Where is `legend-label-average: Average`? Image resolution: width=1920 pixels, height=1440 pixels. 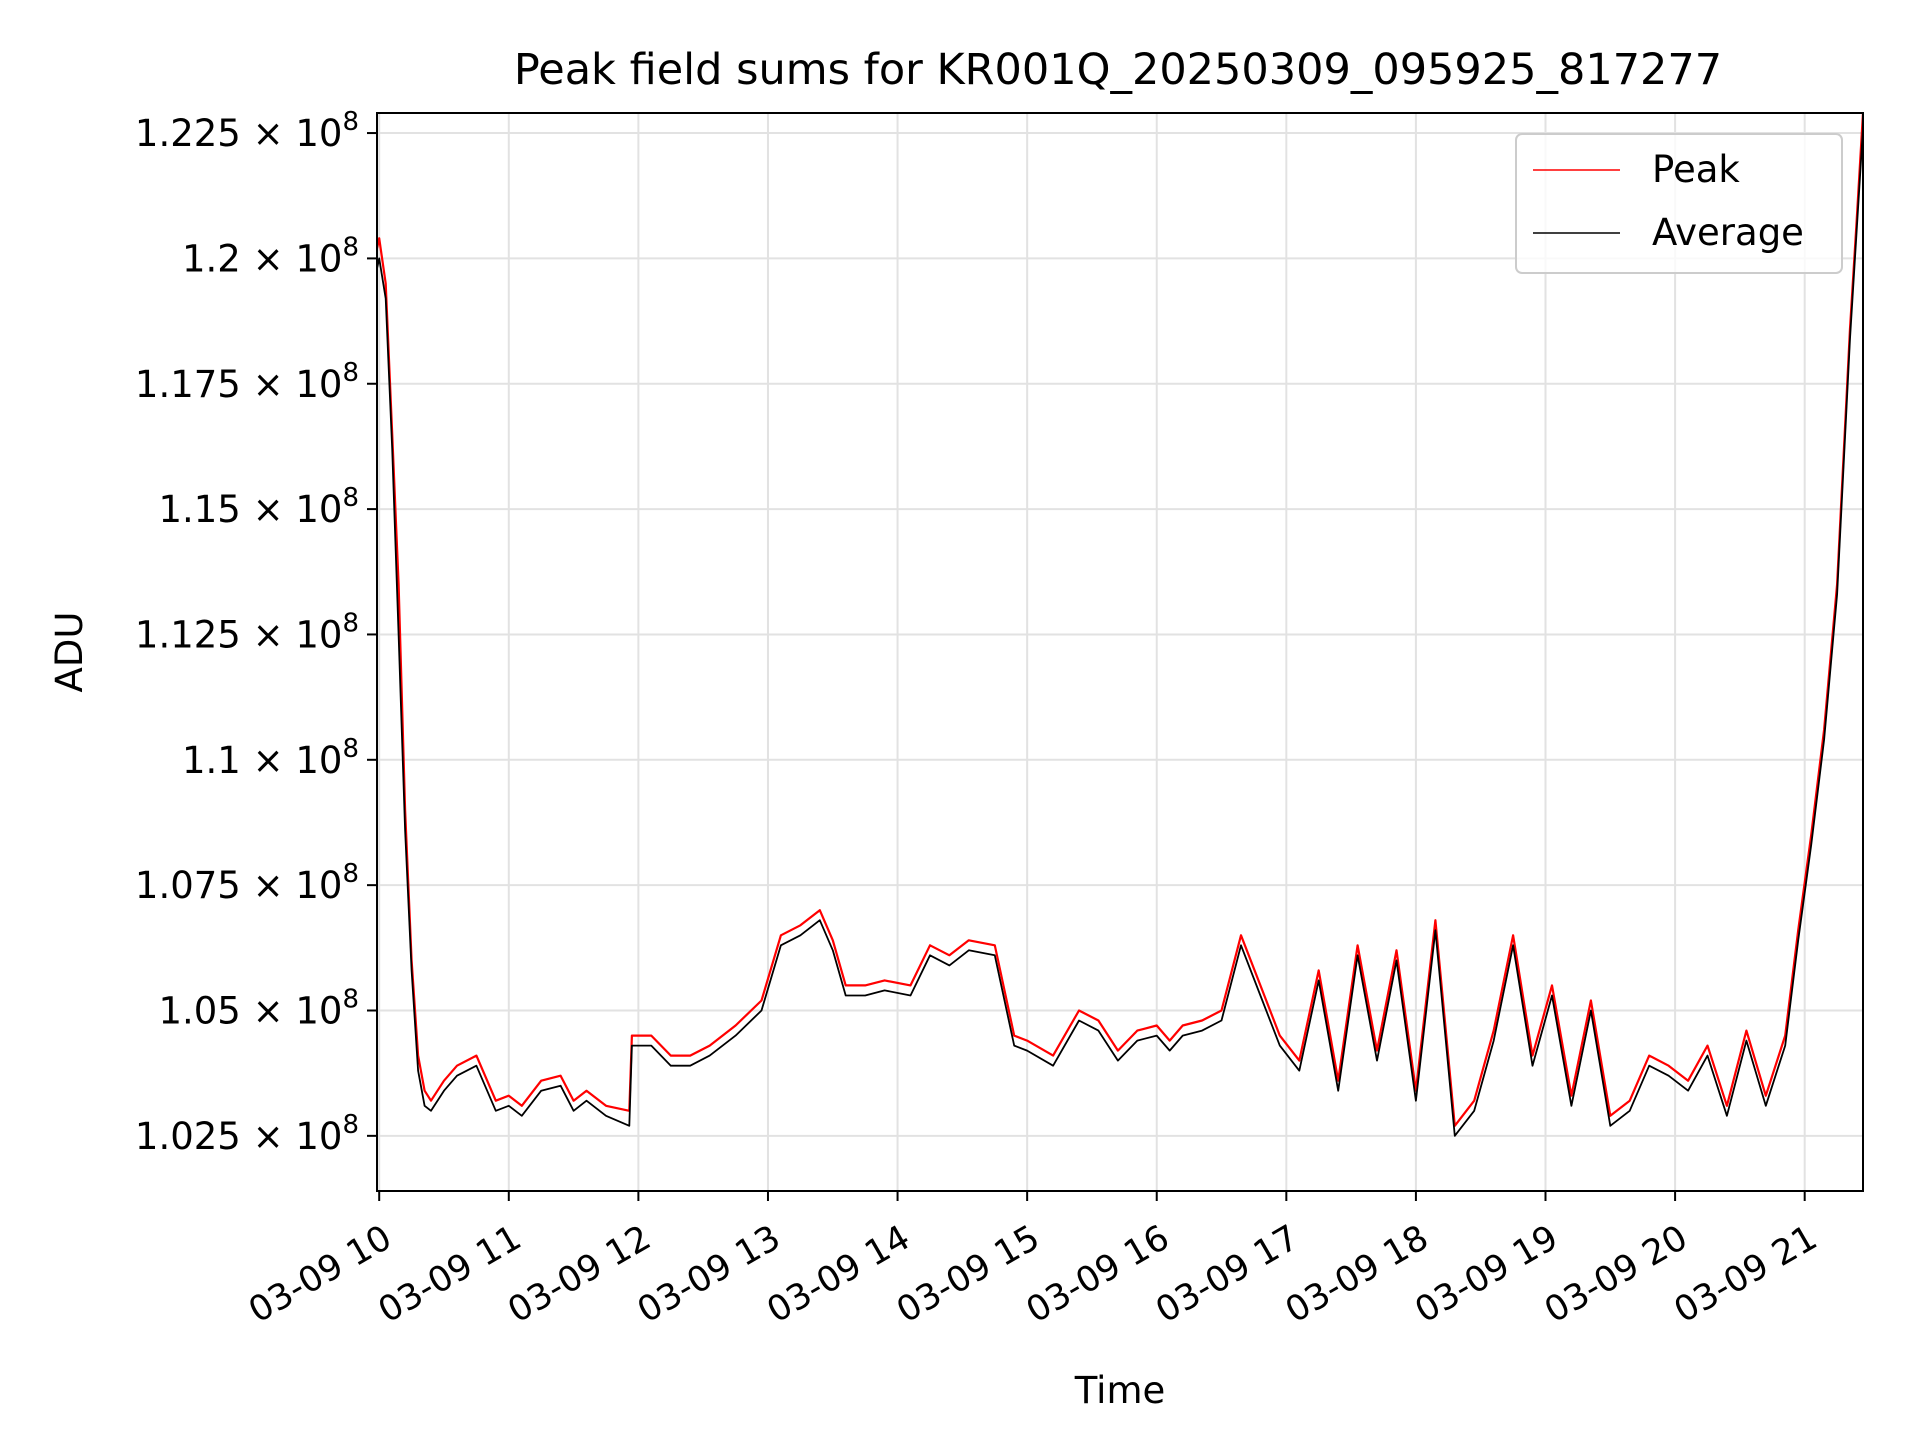
legend-label-average: Average is located at coordinates (1728, 232).